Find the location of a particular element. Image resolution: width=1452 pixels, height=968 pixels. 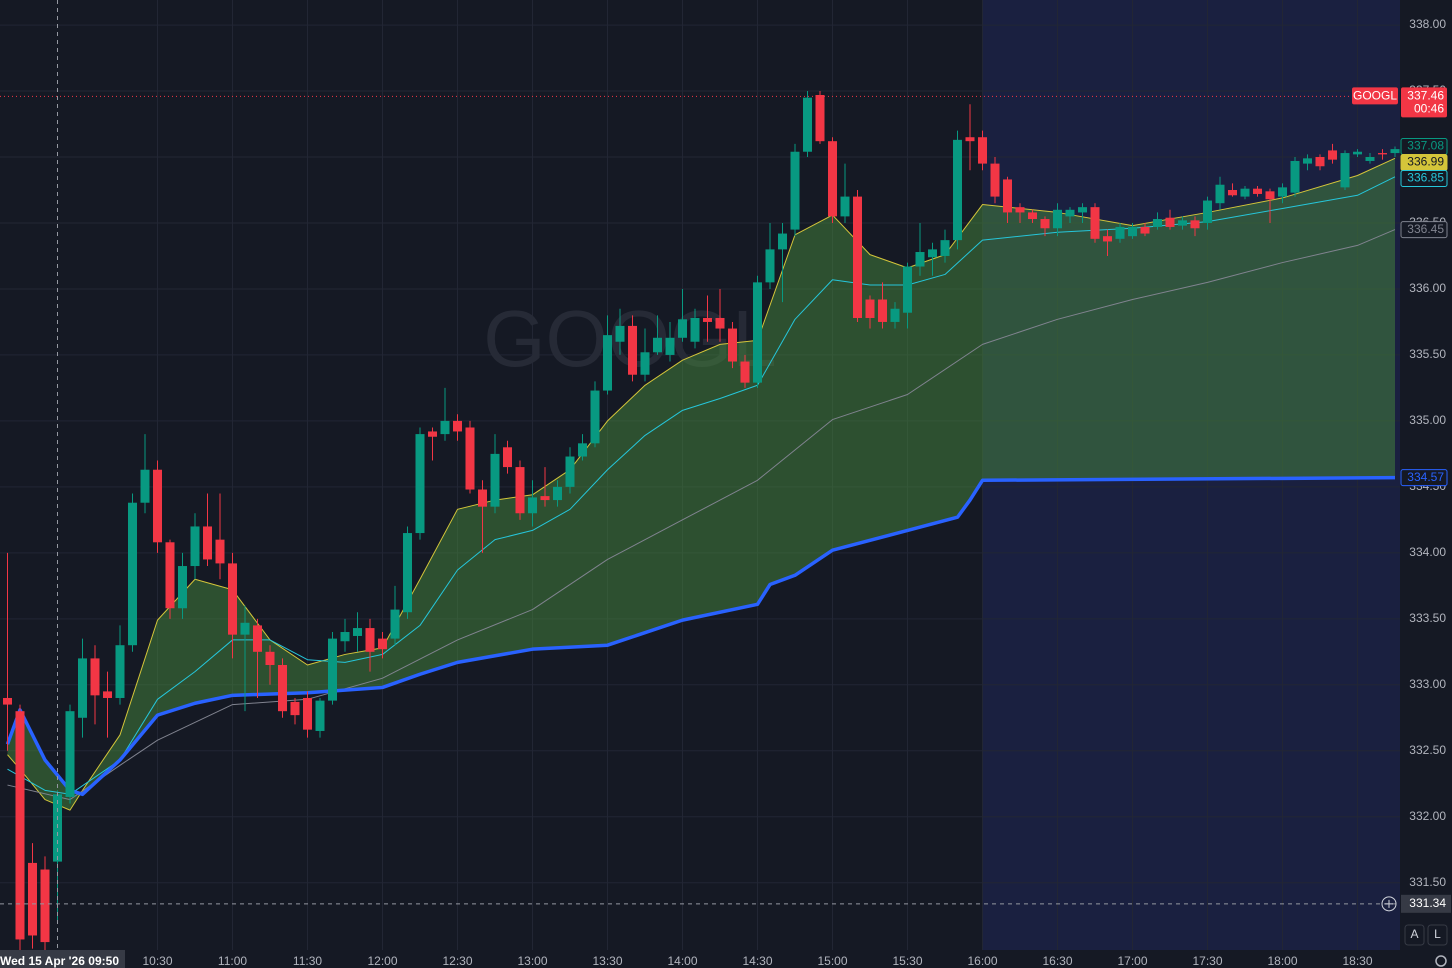

add-alert-plus is located at coordinates (1389, 903).